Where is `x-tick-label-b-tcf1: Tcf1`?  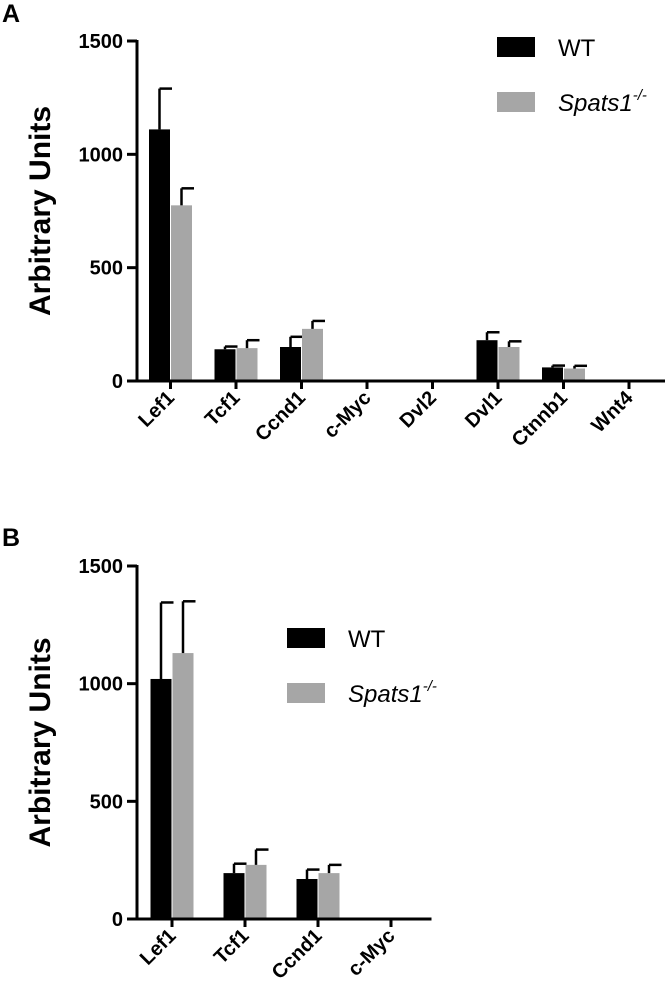 x-tick-label-b-tcf1: Tcf1 is located at coordinates (232, 947).